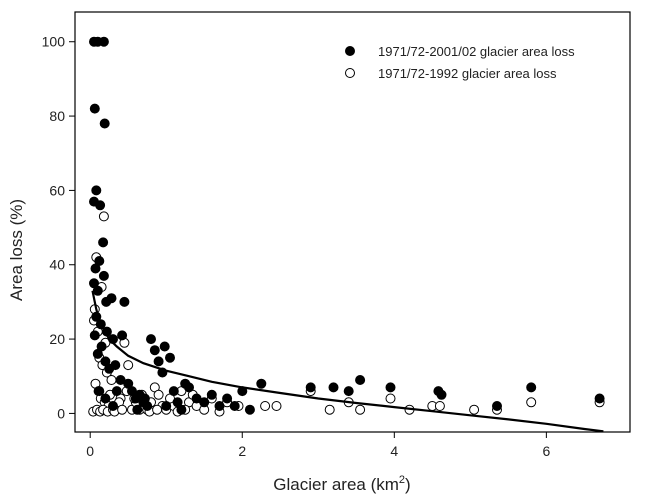 This screenshot has height=501, width=653. Describe the element at coordinates (54, 42) in the screenshot. I see `y-tick-label: 100` at that location.